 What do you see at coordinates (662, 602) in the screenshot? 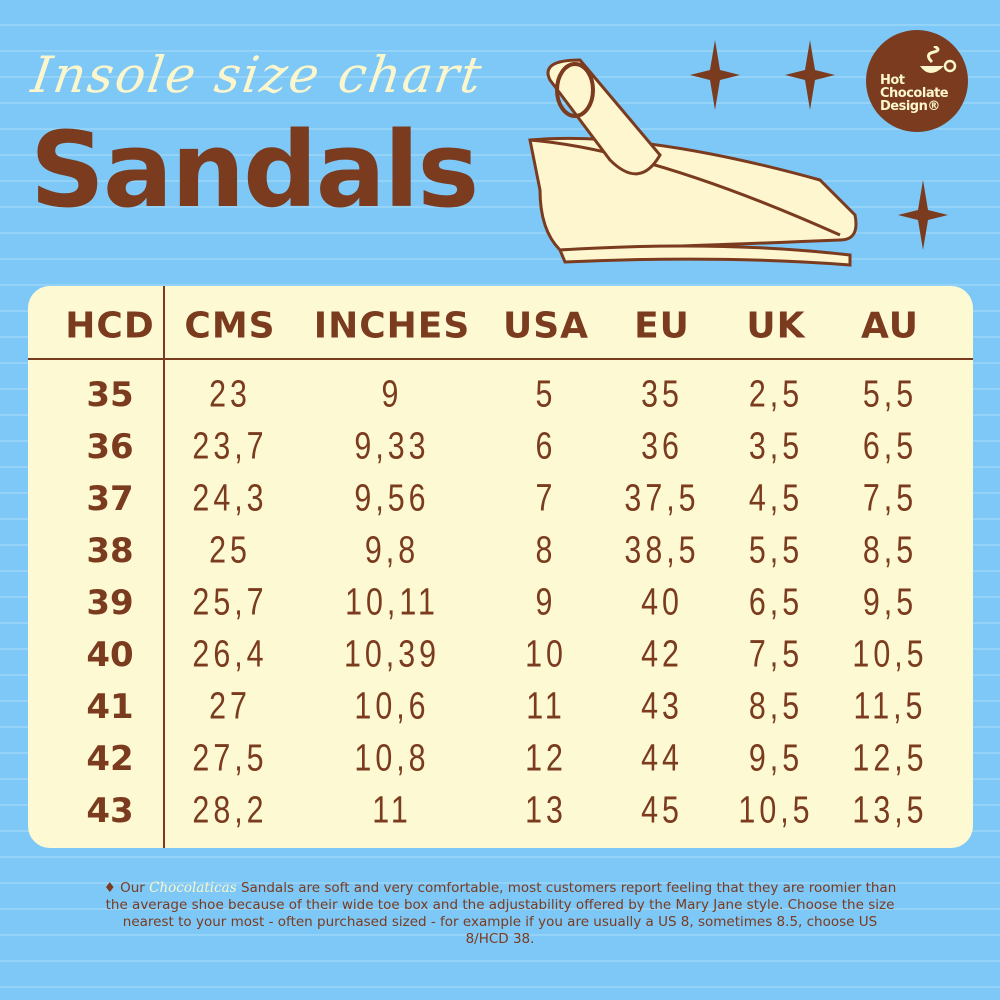
I see `table-cell: 40` at bounding box center [662, 602].